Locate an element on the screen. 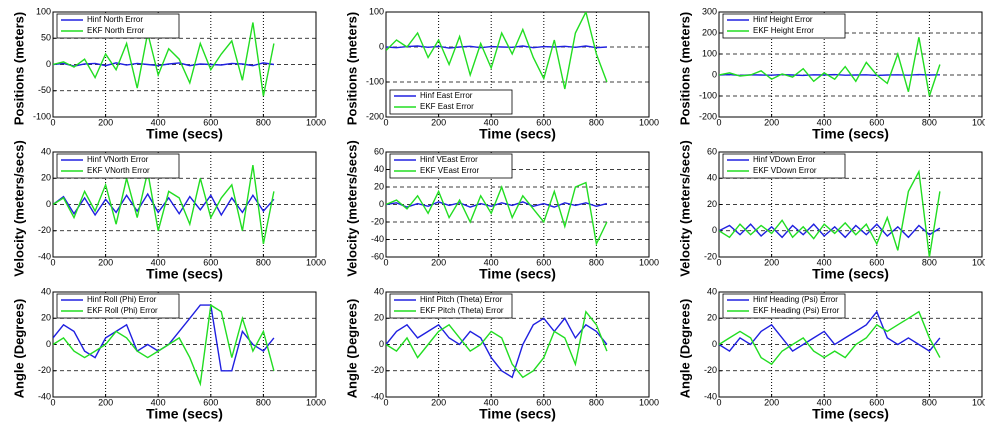 The image size is (985, 425). y-axis-label: Velocity (meters/secs) is located at coordinates (684, 208).